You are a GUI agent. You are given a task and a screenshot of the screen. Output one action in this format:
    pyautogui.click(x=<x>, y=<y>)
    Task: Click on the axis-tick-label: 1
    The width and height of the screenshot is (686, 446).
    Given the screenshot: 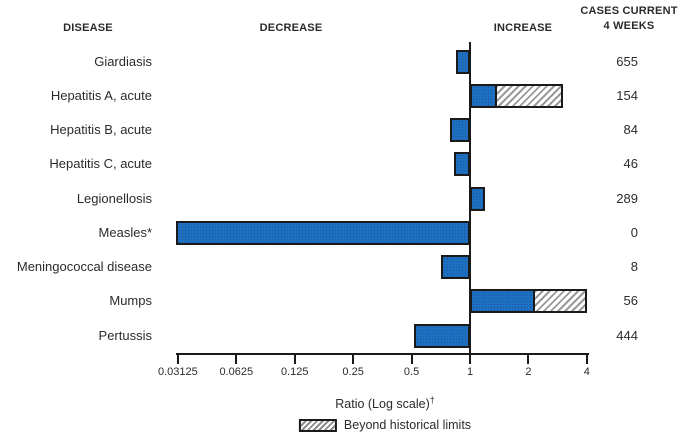 What is the action you would take?
    pyautogui.click(x=470, y=372)
    